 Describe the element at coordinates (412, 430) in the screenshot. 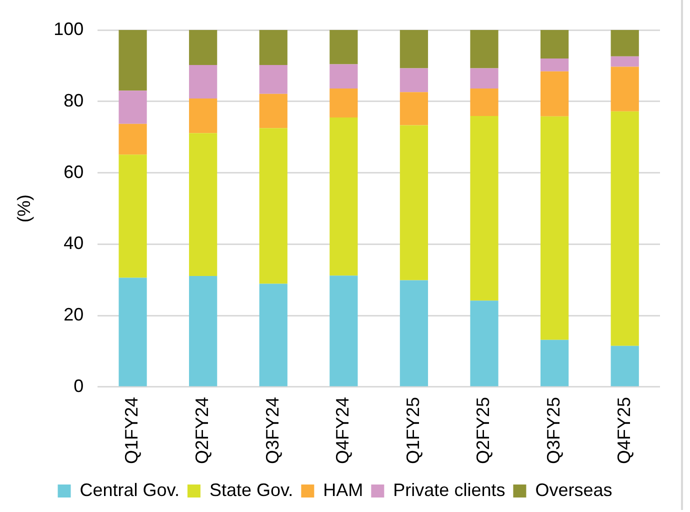

I see `x-tick-label: Q1FY25` at that location.